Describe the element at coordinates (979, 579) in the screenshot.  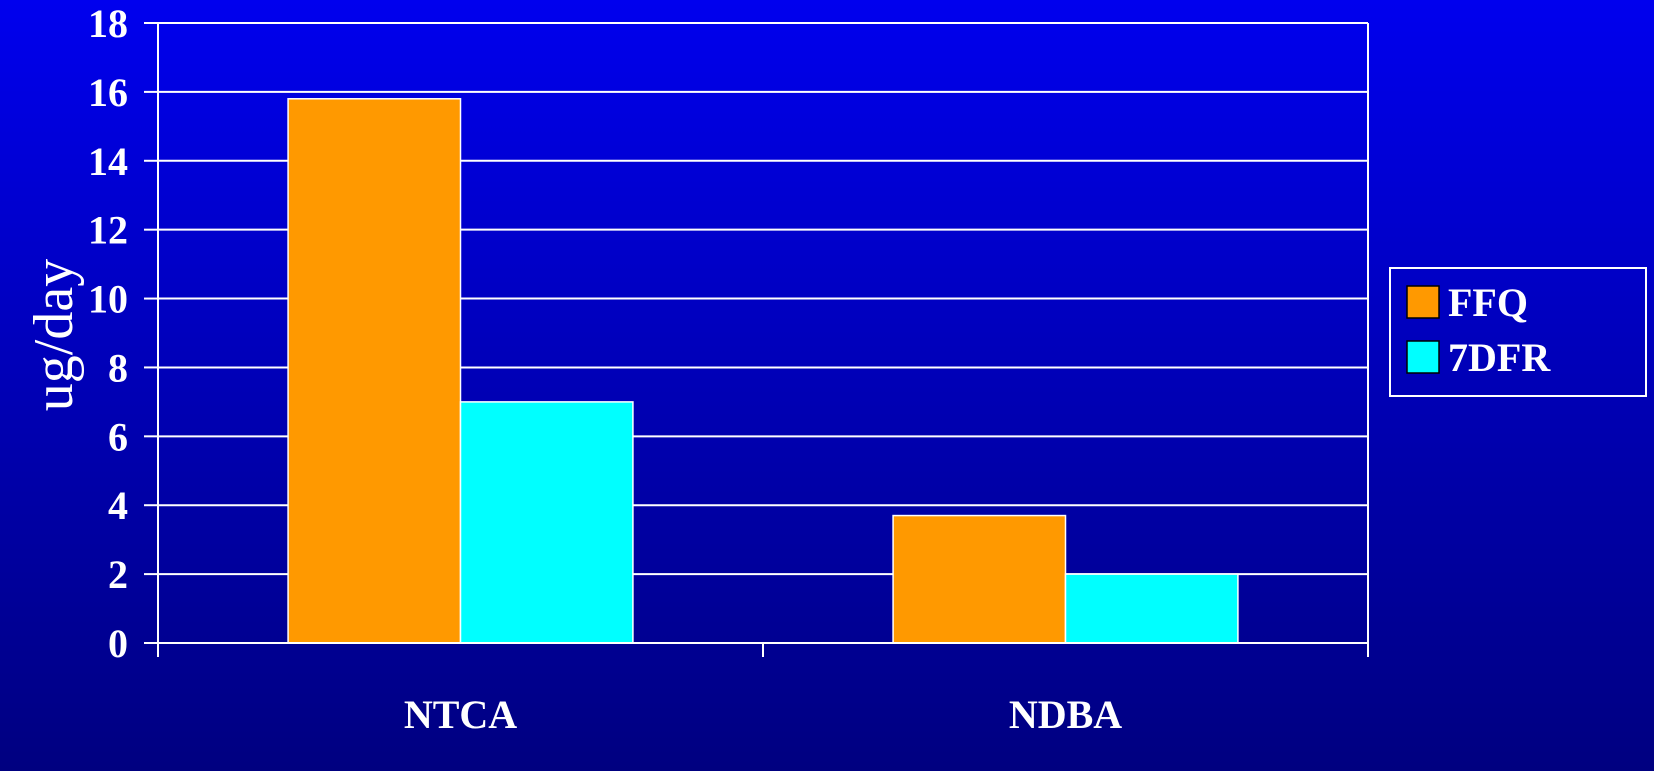
I see `bar-ffq-ndba` at that location.